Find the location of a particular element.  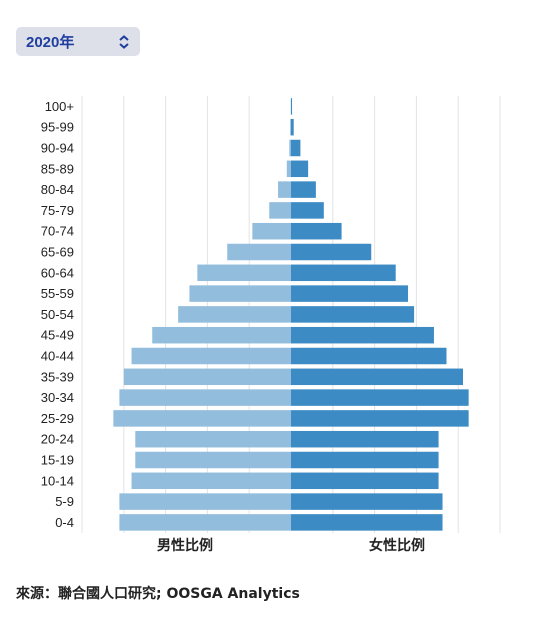

y-tick-label: 70-74 is located at coordinates (57, 231).